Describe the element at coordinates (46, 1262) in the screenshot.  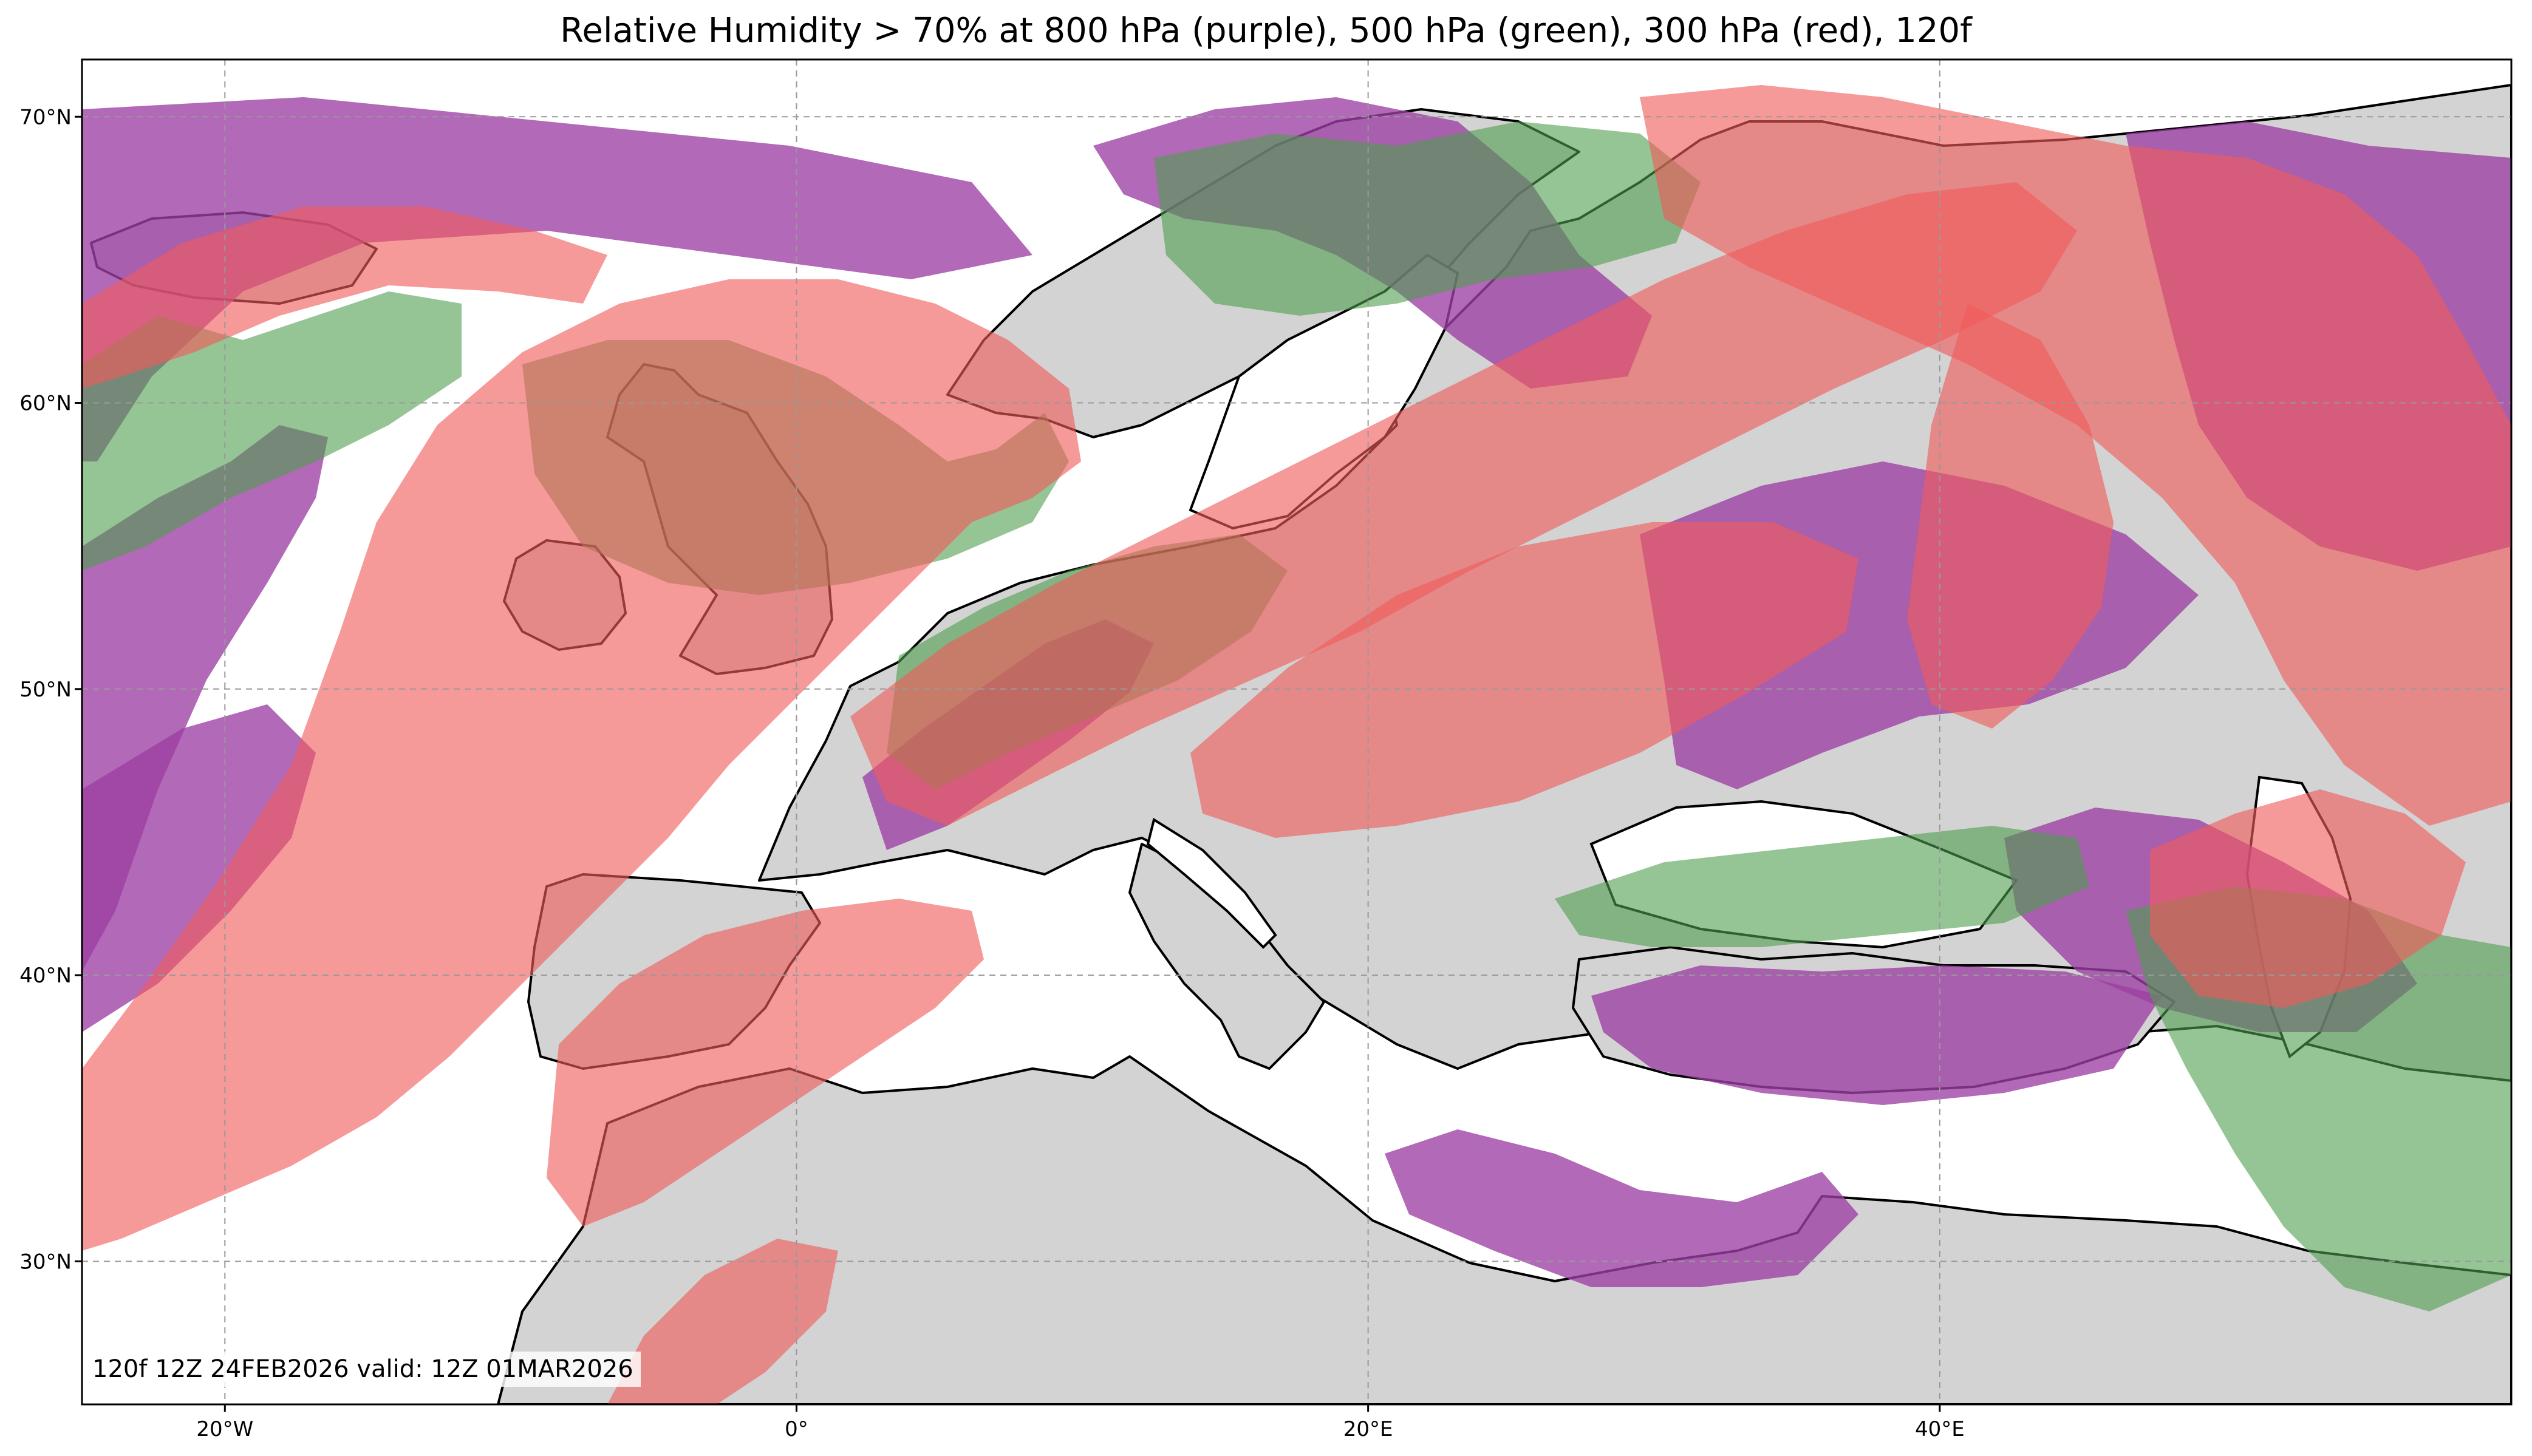
I see `y-tick-label-30n: 30°N` at that location.